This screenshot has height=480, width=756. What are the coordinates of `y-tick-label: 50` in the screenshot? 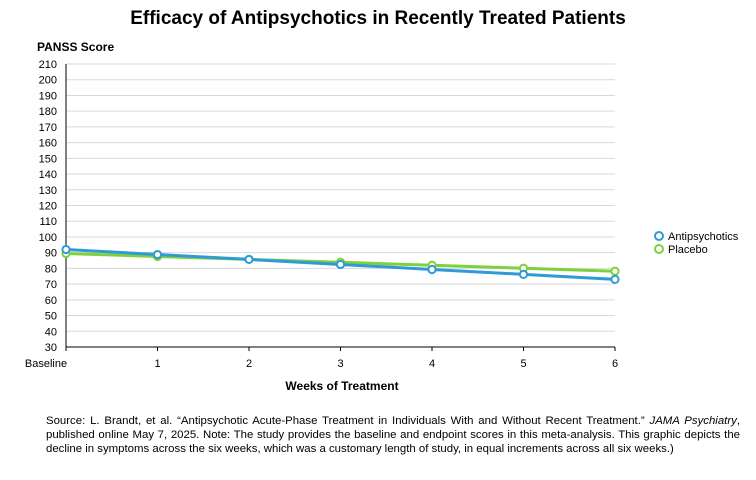 It's located at (51, 317).